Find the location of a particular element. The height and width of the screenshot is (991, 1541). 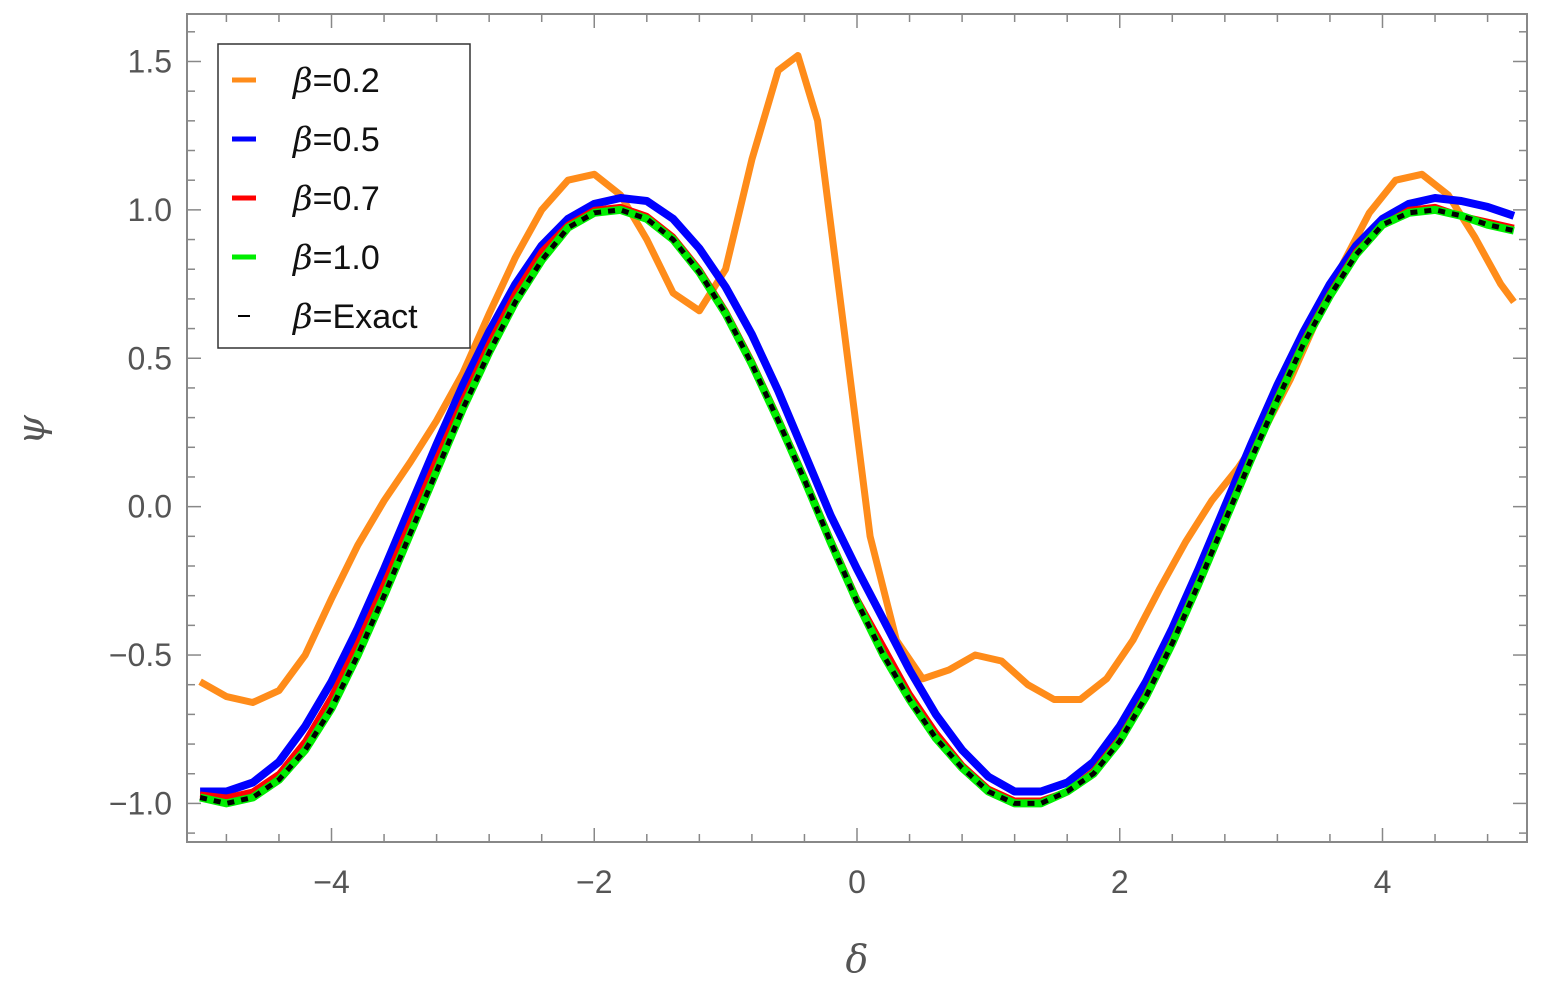

legend-label: β=0.5 is located at coordinates (335, 140).